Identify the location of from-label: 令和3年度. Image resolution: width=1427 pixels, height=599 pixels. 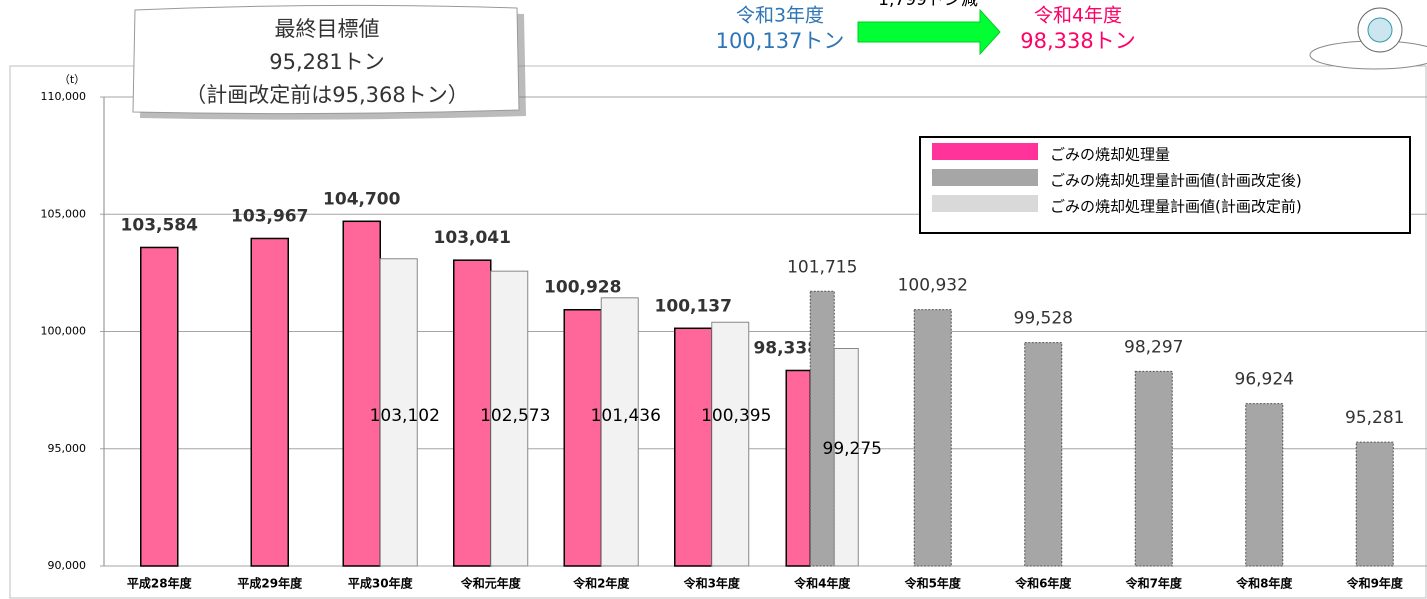
(780, 16).